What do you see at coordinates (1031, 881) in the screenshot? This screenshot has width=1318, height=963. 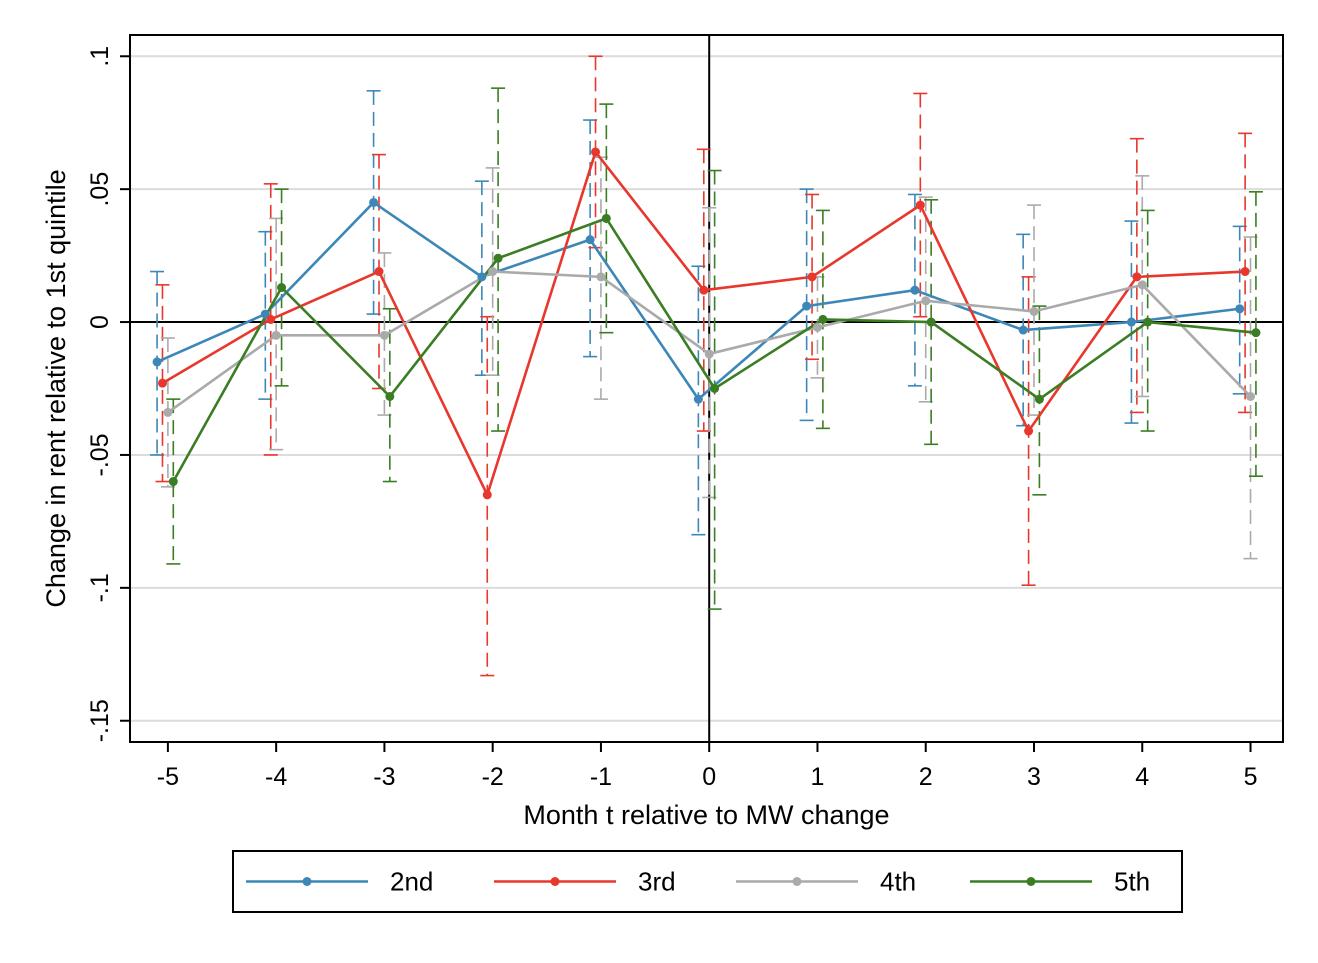 I see `legend-marker-5th` at bounding box center [1031, 881].